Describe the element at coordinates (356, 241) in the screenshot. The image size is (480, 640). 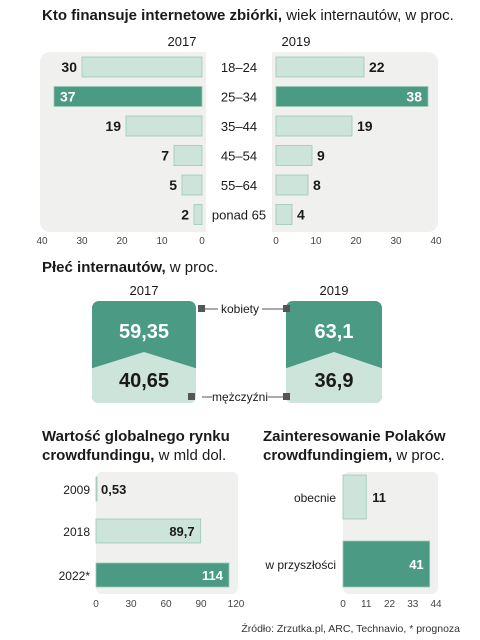
I see `age-tick-right: 20` at that location.